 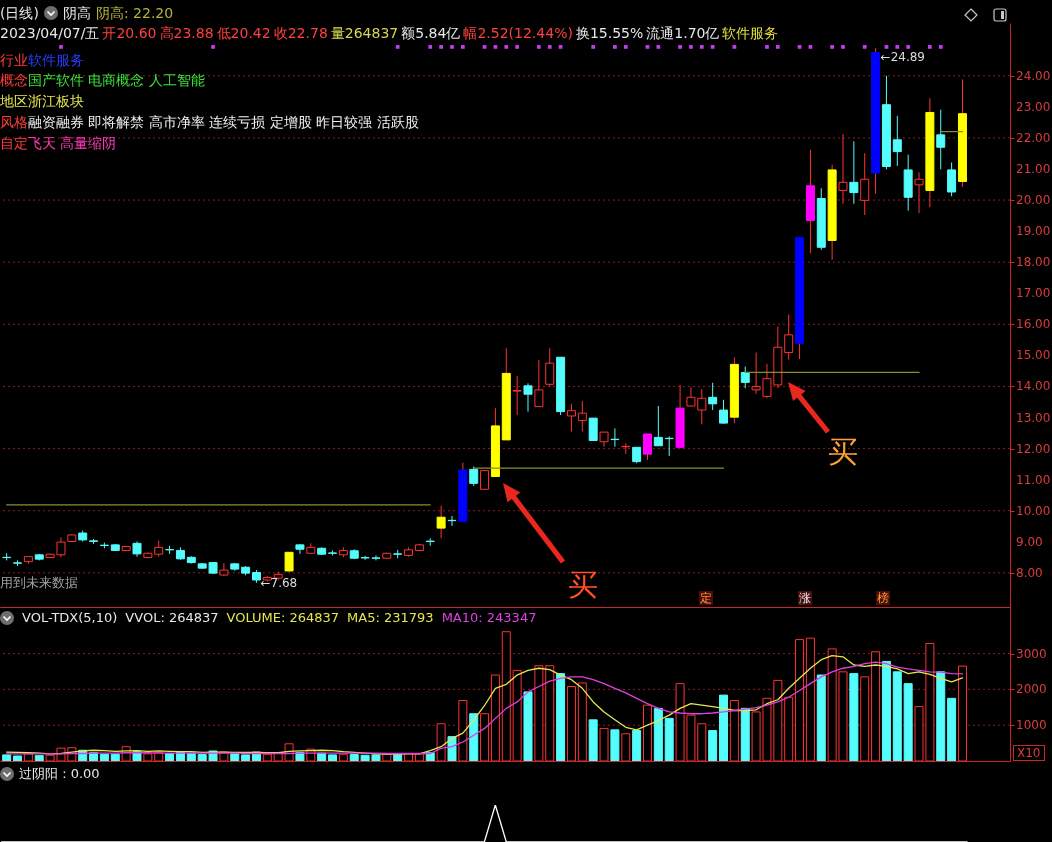 What do you see at coordinates (1031, 689) in the screenshot?
I see `y-tick-label: 2000` at bounding box center [1031, 689].